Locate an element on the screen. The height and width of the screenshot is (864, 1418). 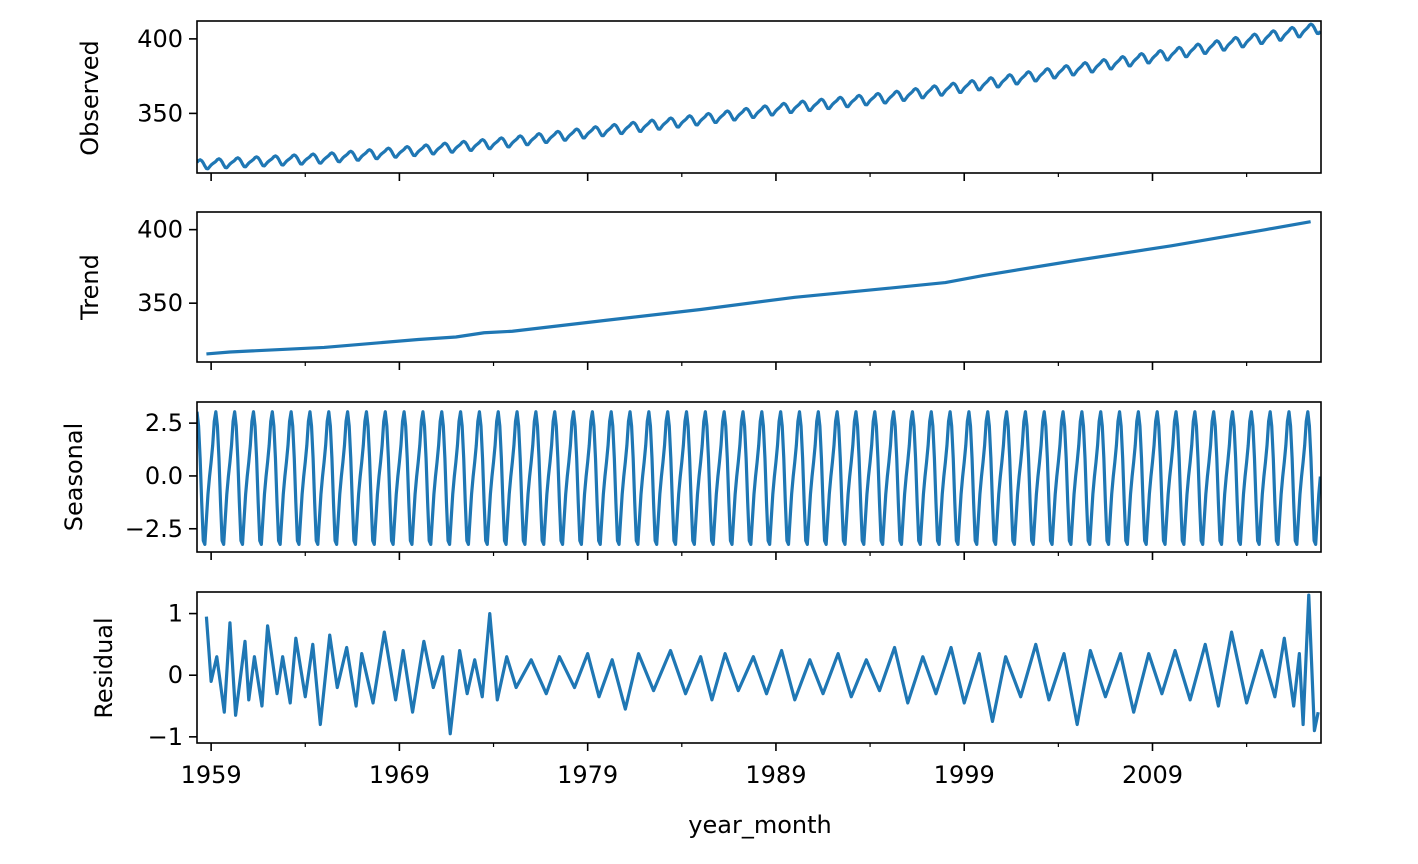
ylabel-observed: Observed is located at coordinates (90, 97).